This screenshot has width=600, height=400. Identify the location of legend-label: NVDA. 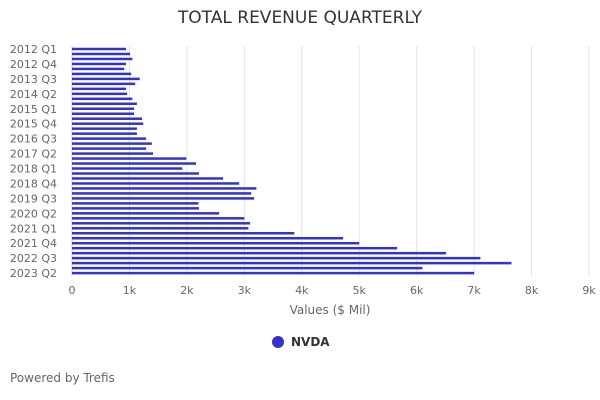
(310, 342).